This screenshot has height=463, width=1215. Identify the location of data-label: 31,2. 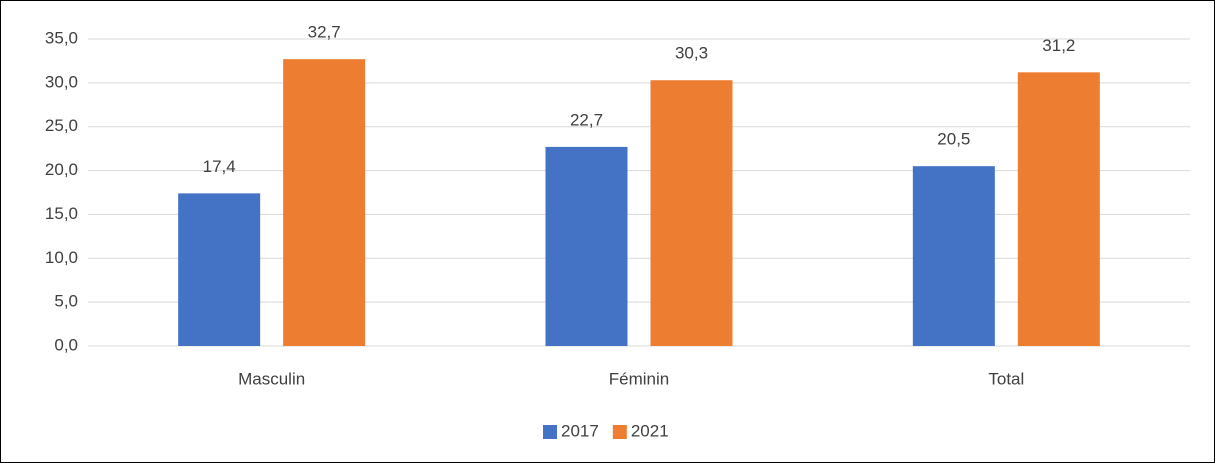
(1058, 45).